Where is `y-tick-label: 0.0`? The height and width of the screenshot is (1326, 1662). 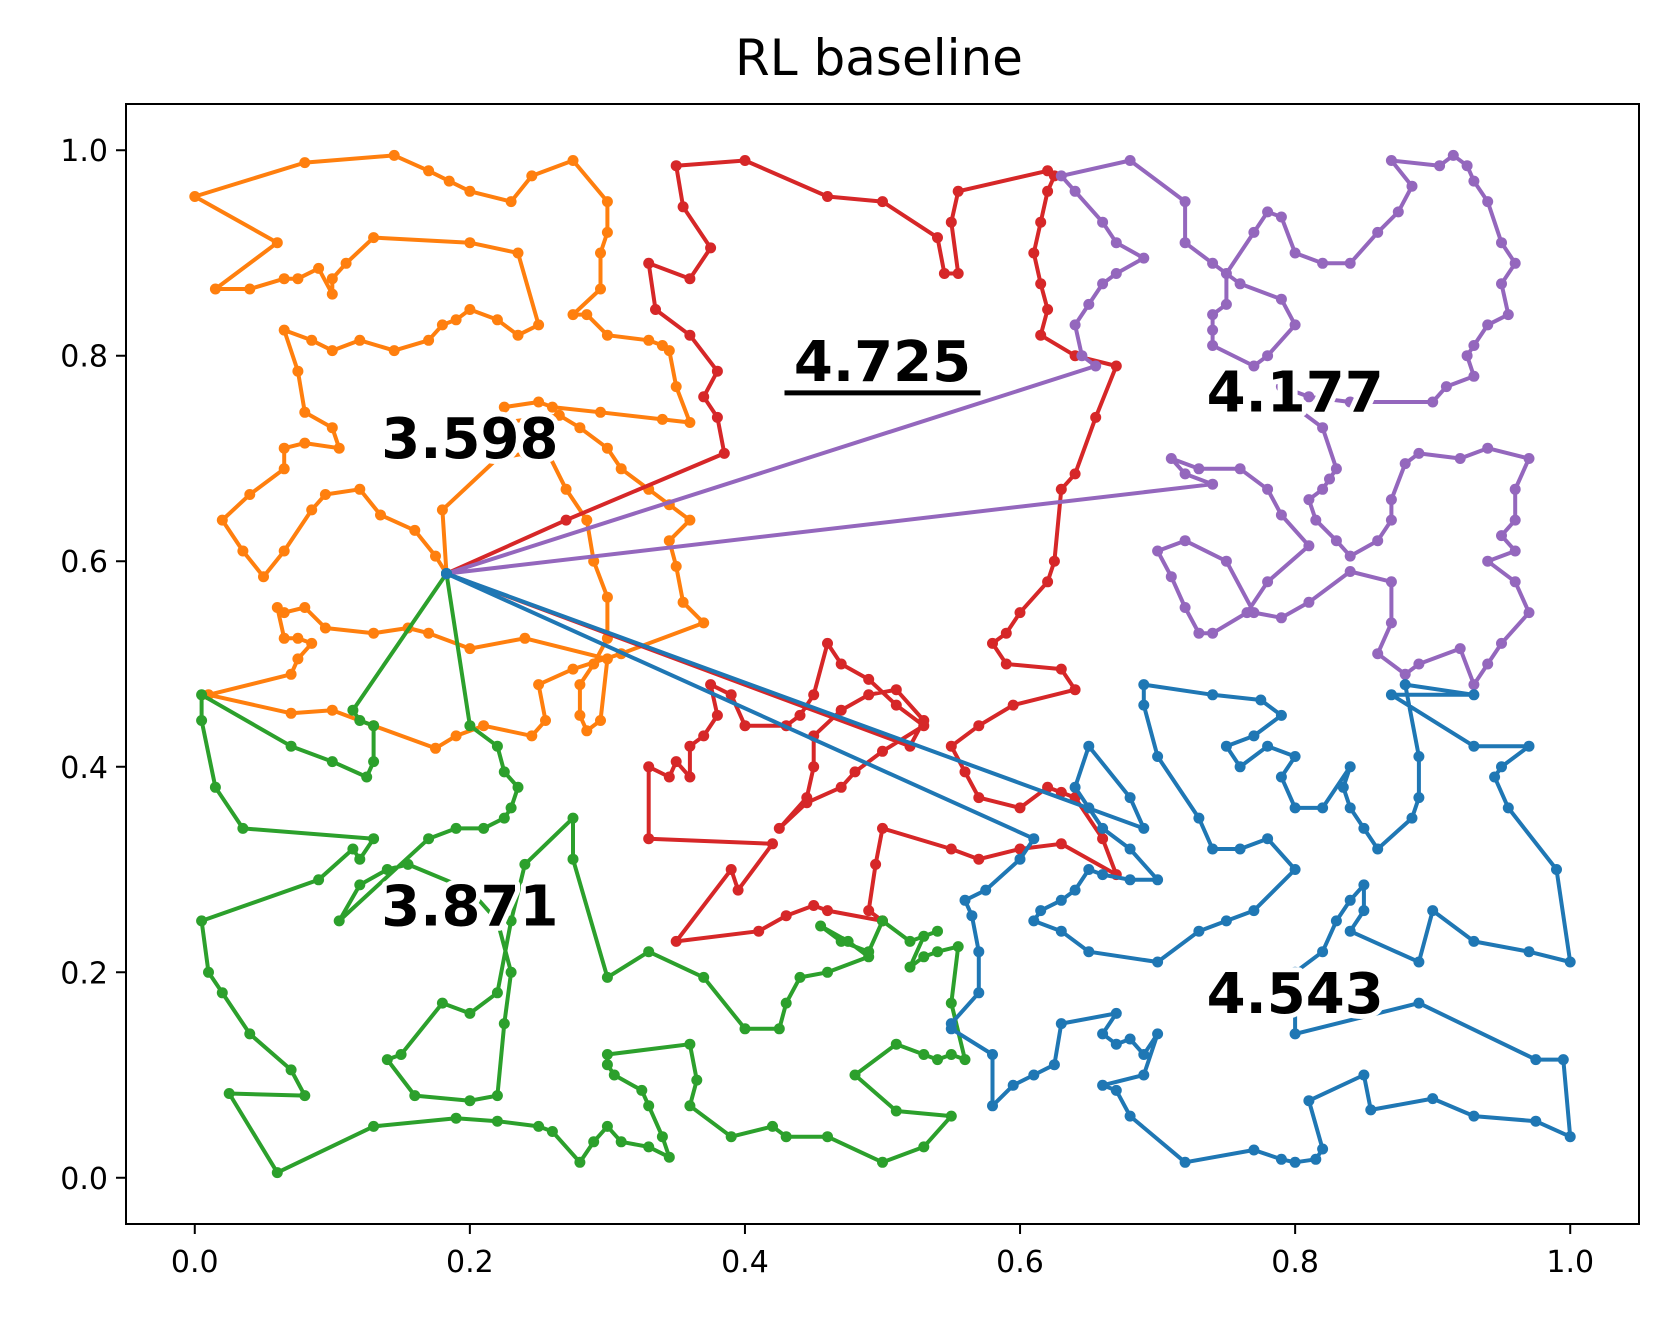
y-tick-label: 0.0 is located at coordinates (84, 1179).